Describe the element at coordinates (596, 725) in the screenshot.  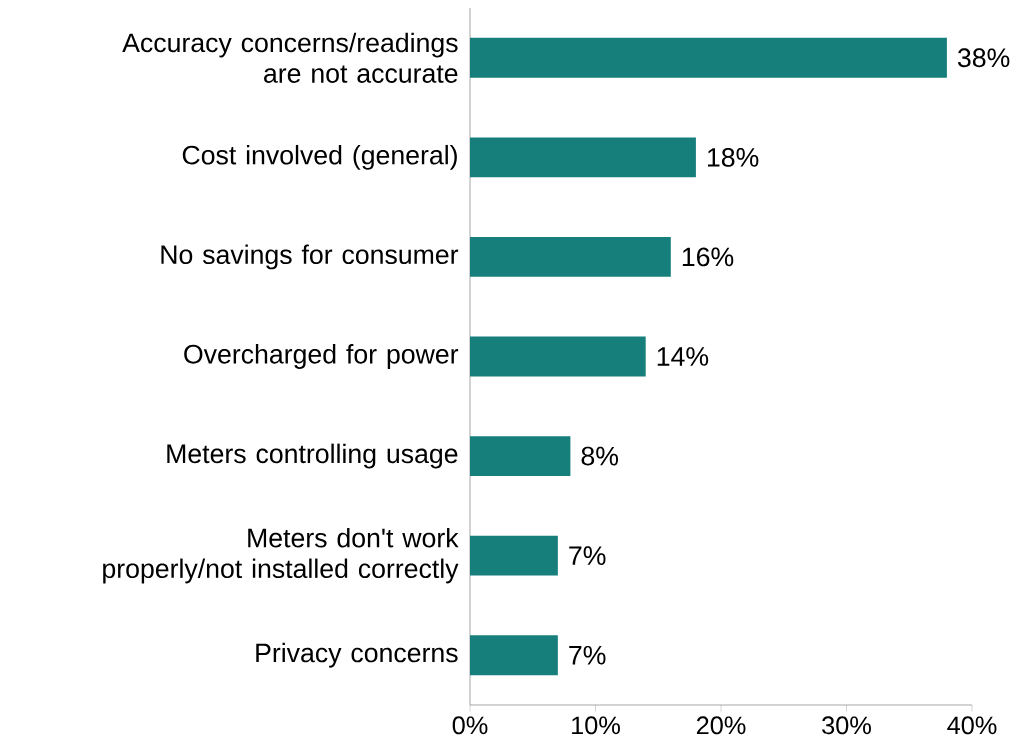
I see `x-tick-label: 10%` at that location.